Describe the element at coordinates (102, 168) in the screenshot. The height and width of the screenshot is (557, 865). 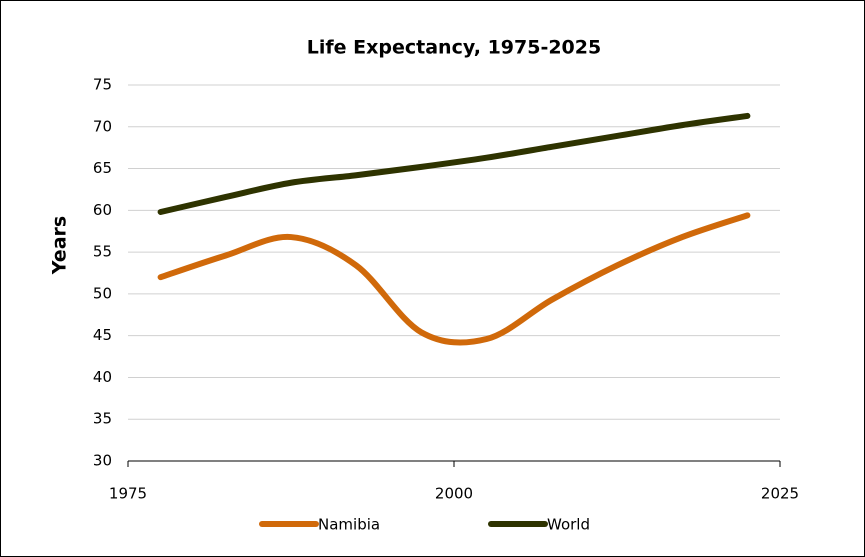
I see `y-tick-label: 65` at that location.